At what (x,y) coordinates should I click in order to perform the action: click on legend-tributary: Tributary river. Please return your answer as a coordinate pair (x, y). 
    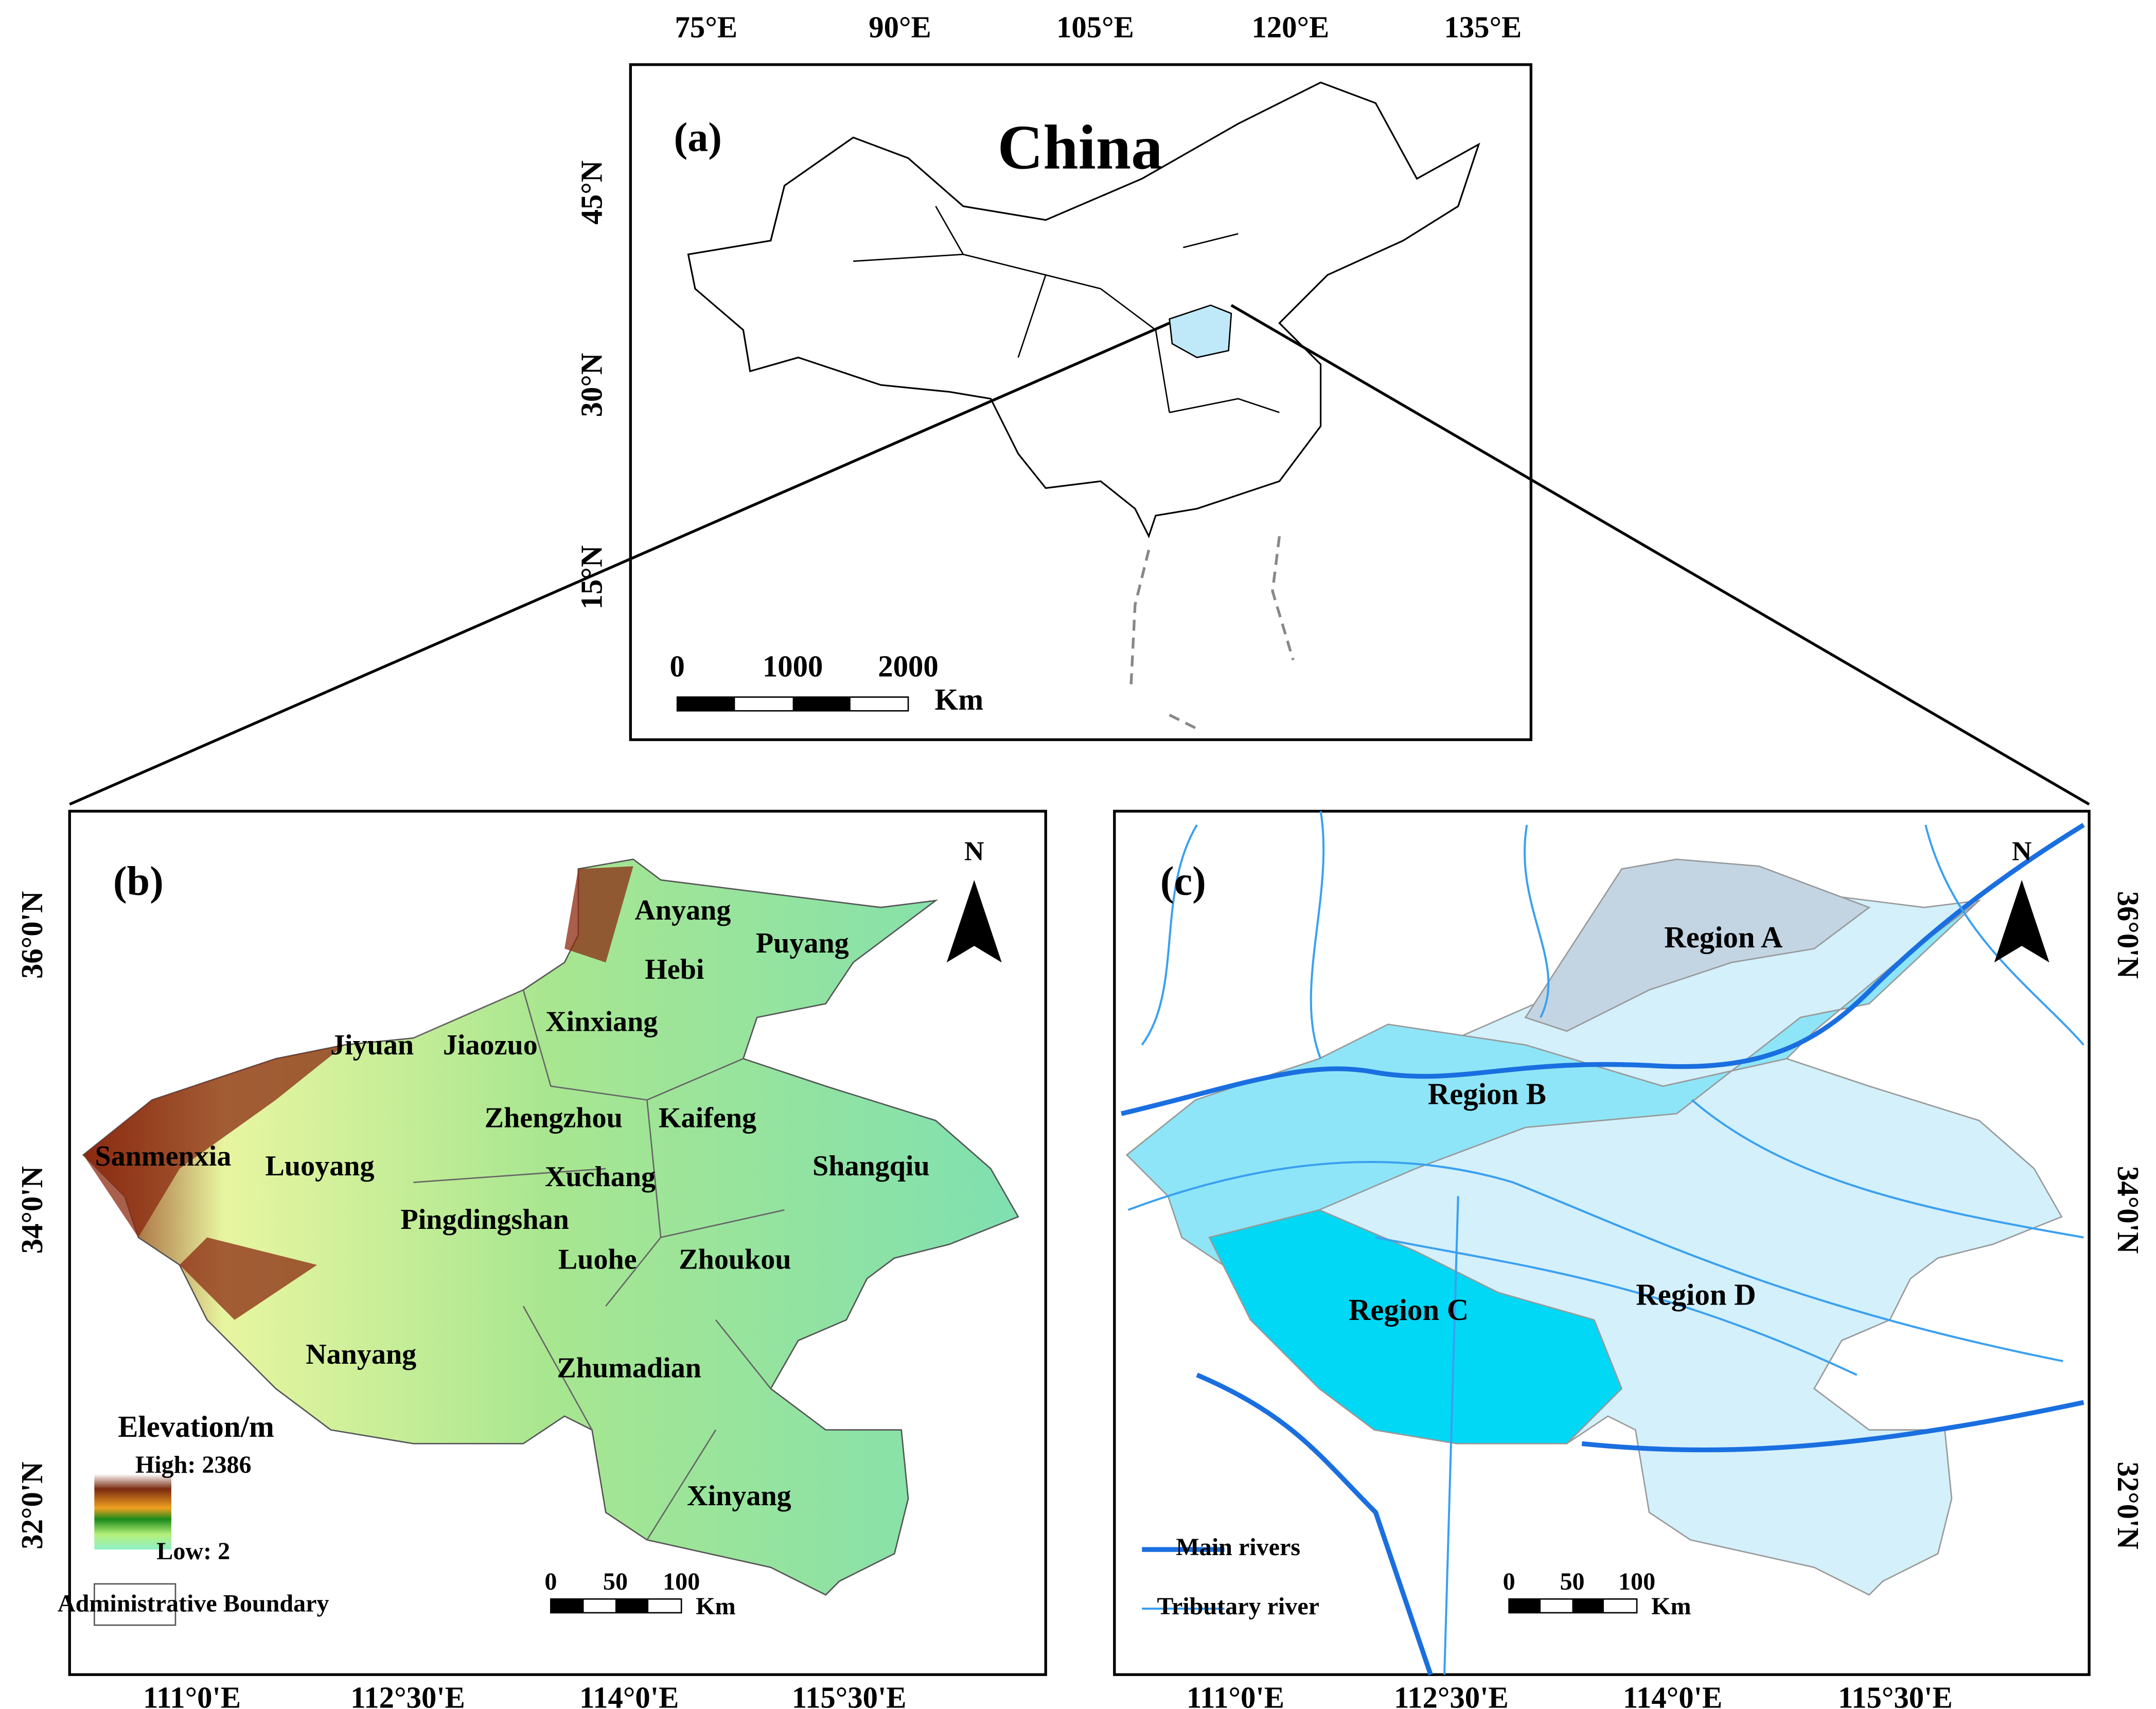
    Looking at the image, I should click on (1238, 1607).